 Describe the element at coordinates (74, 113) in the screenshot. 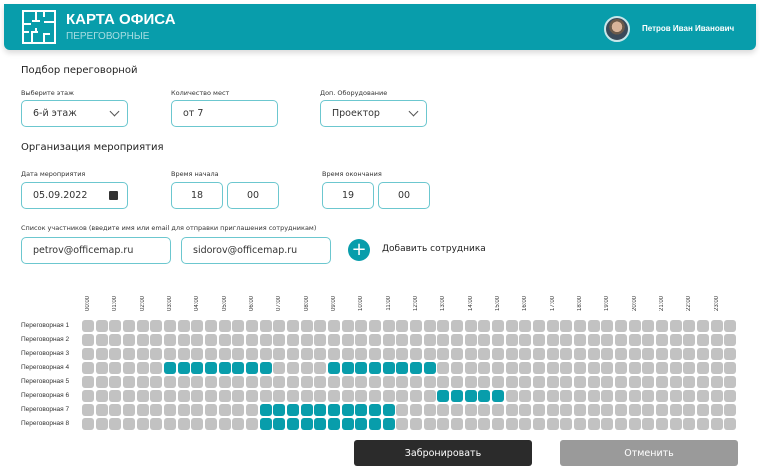

I see `floor-select: 6-й этаж` at that location.